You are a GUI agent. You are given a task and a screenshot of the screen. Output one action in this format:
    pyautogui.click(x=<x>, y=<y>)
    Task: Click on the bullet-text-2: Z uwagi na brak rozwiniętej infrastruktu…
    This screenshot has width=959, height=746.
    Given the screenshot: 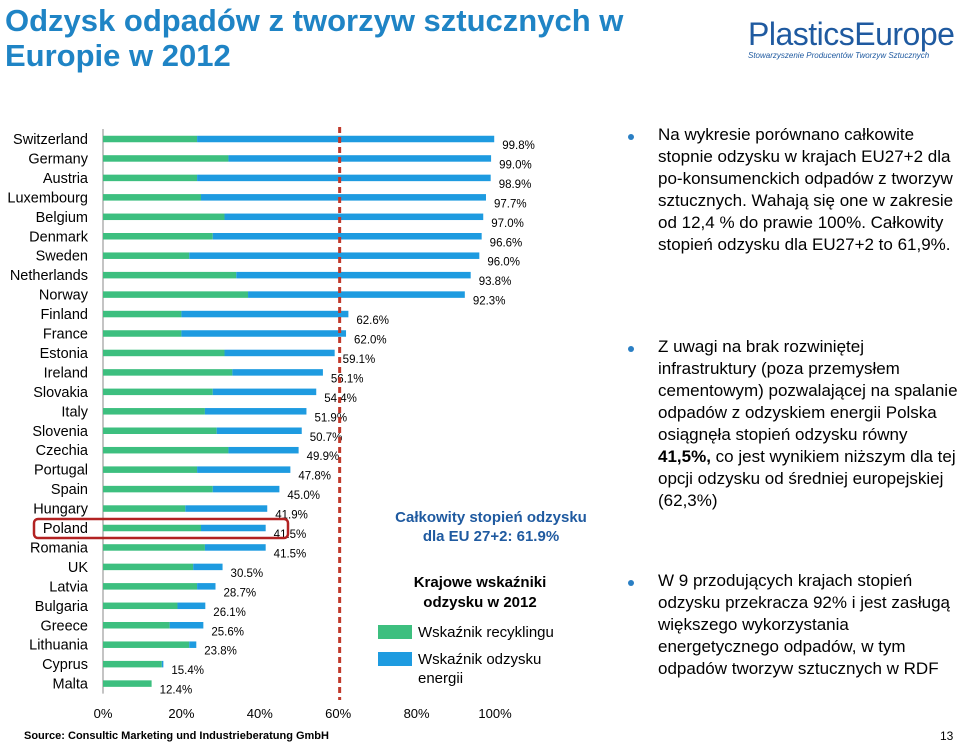 What is the action you would take?
    pyautogui.click(x=808, y=424)
    